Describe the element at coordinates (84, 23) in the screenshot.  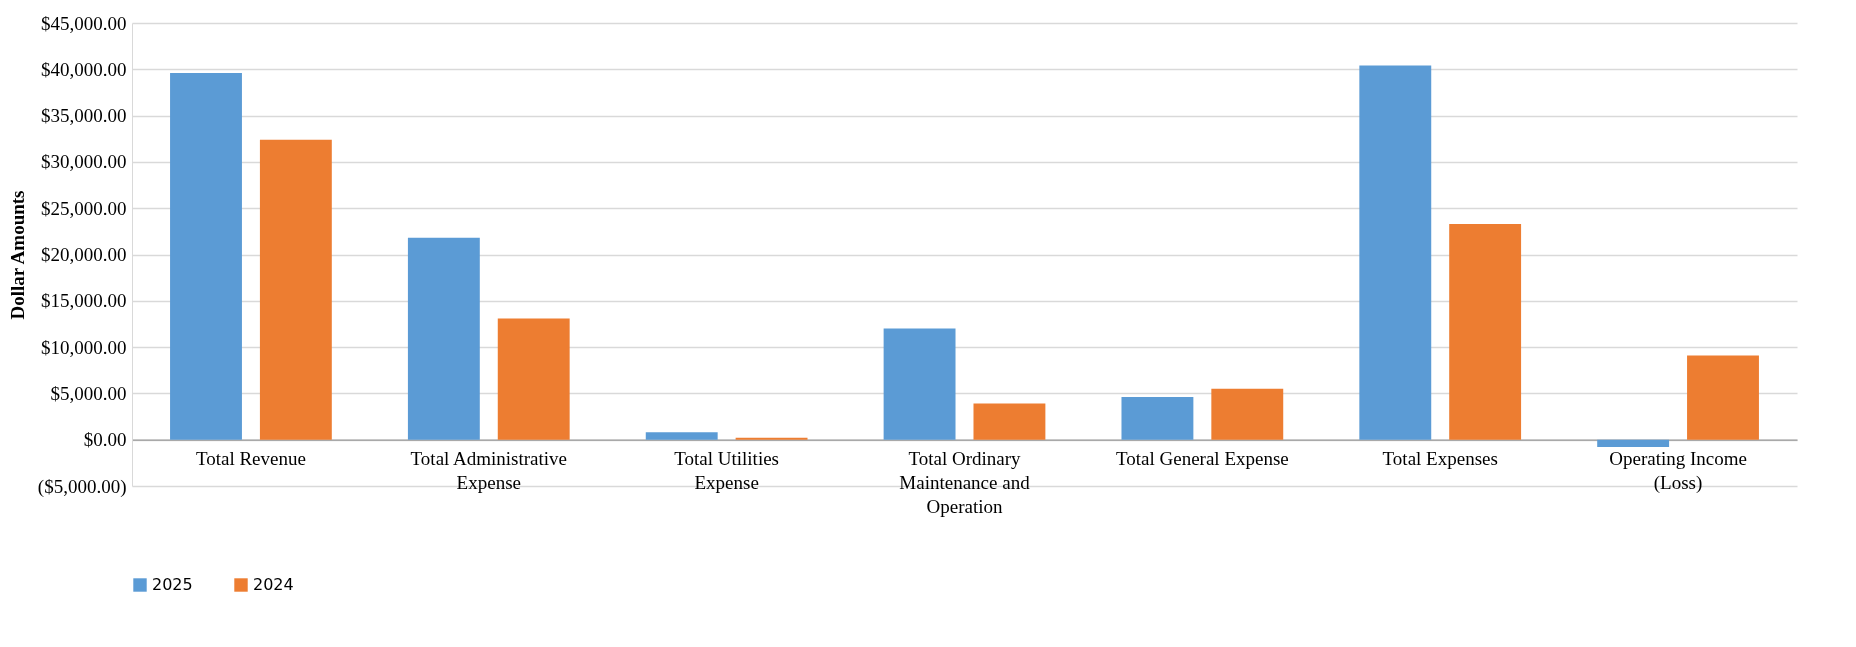
I see `y-tick-label: $45,000.00` at that location.